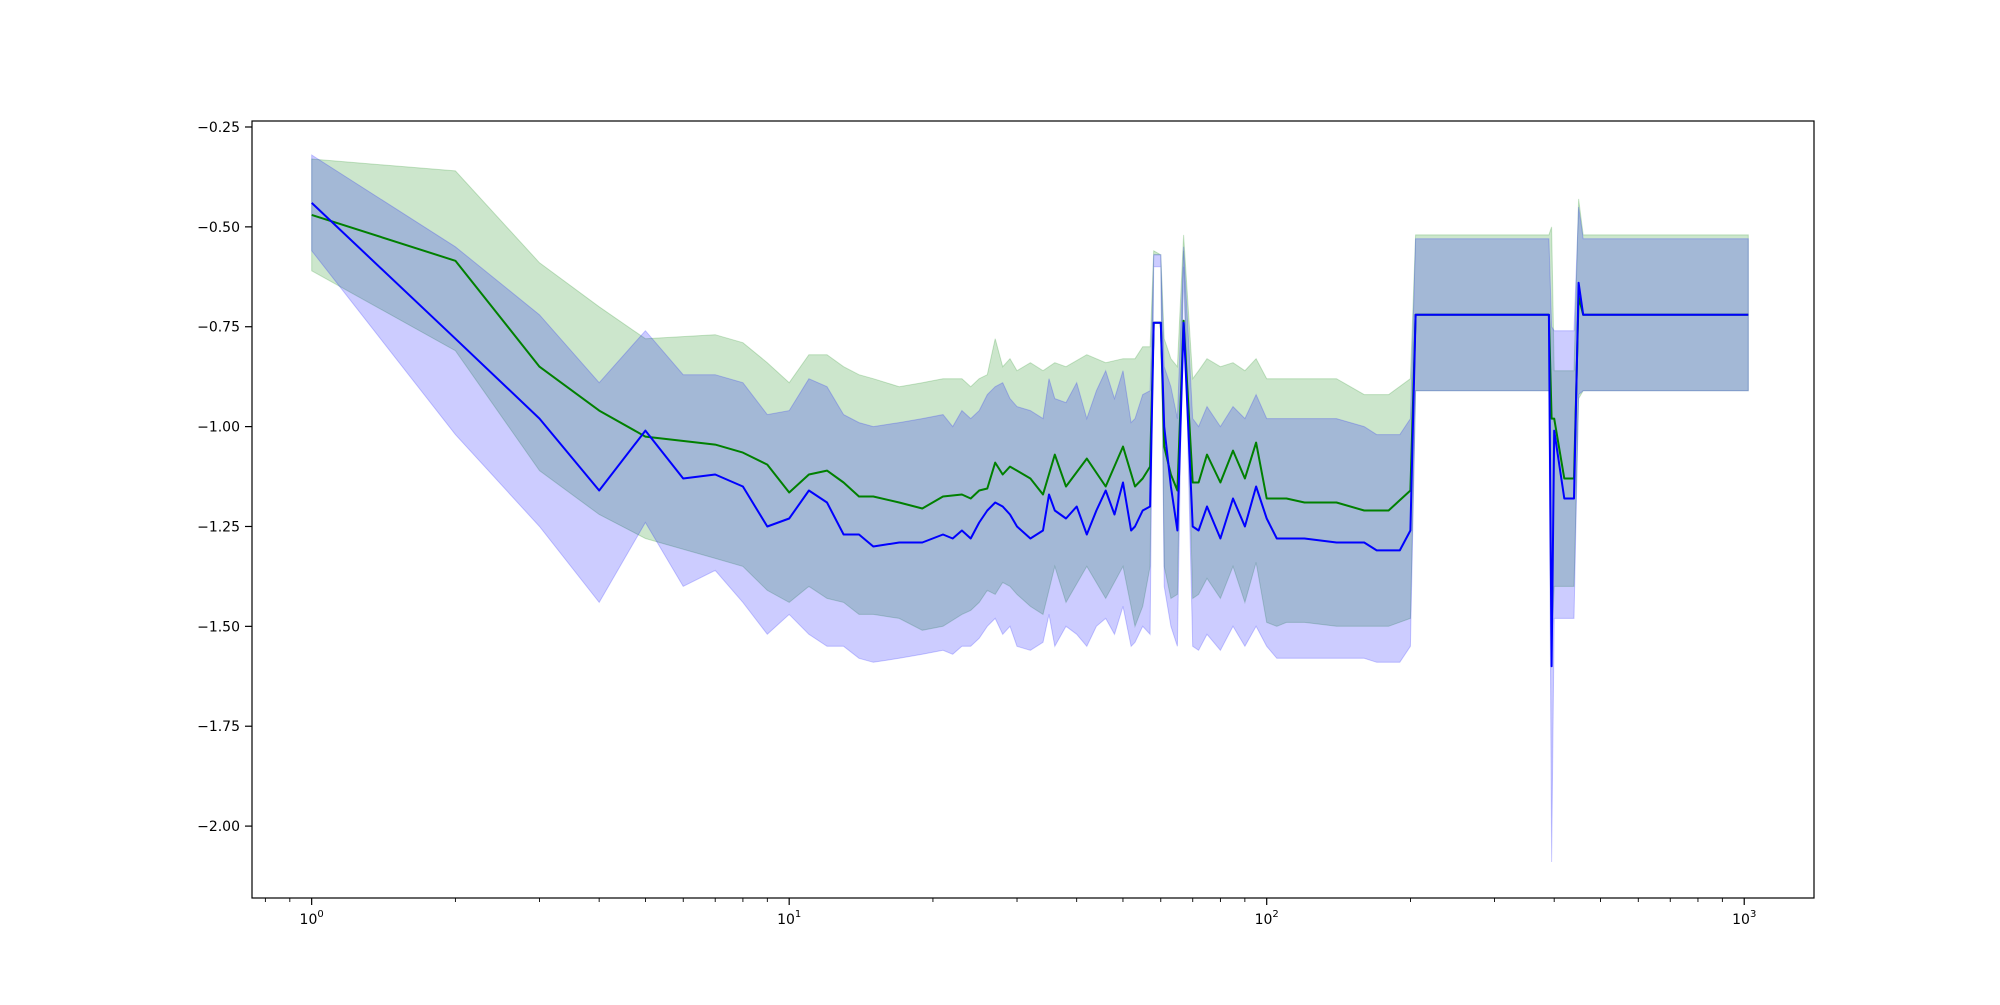 This screenshot has width=2000, height=1005. I want to click on x-tick-label-exponent: 1, so click(798, 914).